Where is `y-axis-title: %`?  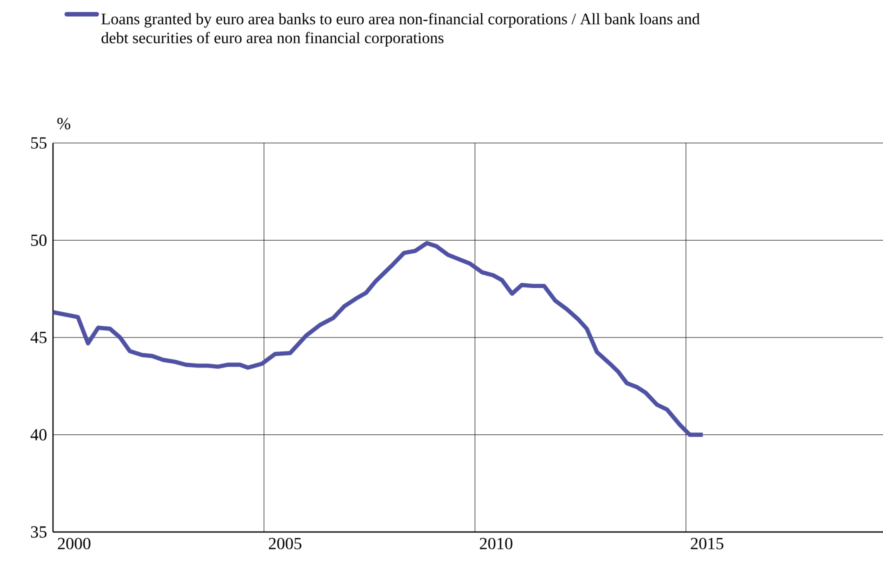
y-axis-title: % is located at coordinates (63, 124).